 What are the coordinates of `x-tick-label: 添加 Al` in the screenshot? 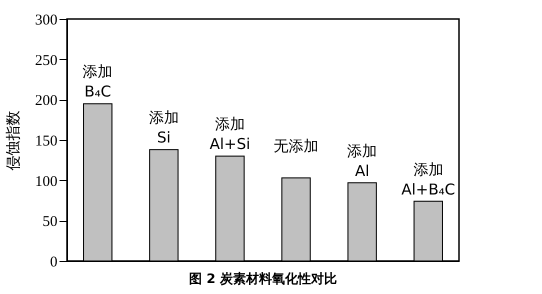 It's located at (362, 161).